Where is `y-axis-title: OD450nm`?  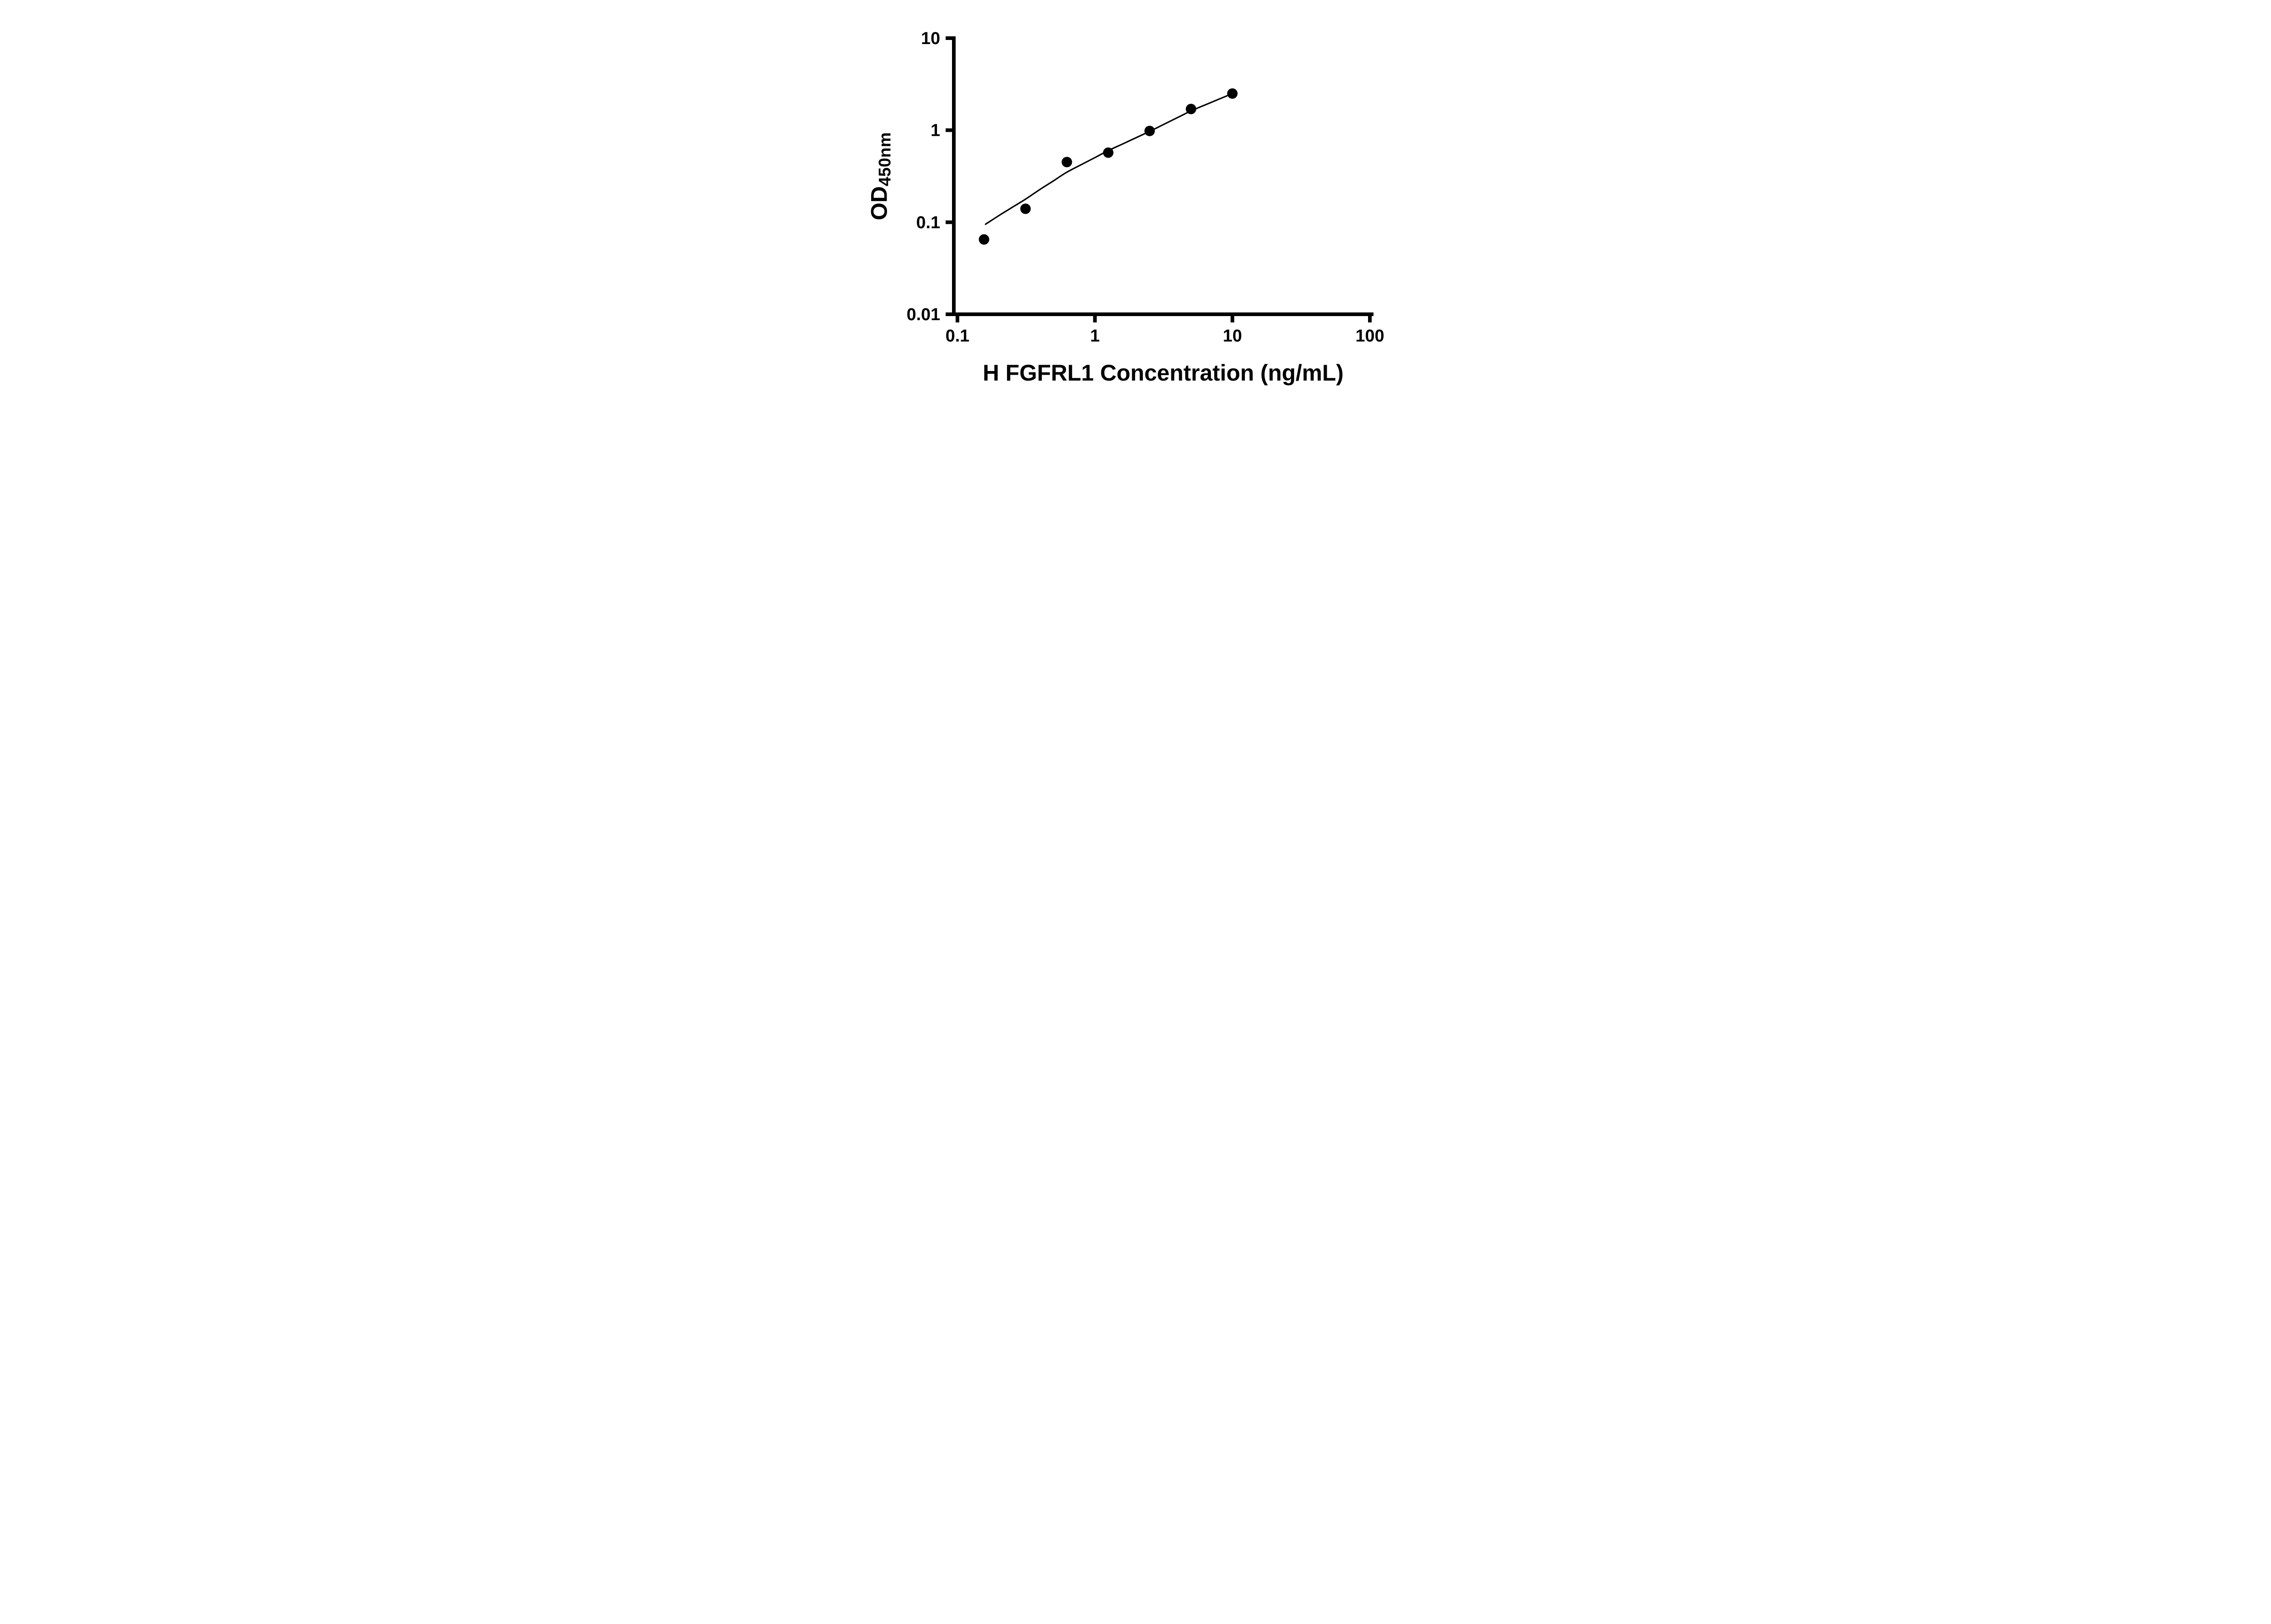
y-axis-title: OD450nm is located at coordinates (880, 176).